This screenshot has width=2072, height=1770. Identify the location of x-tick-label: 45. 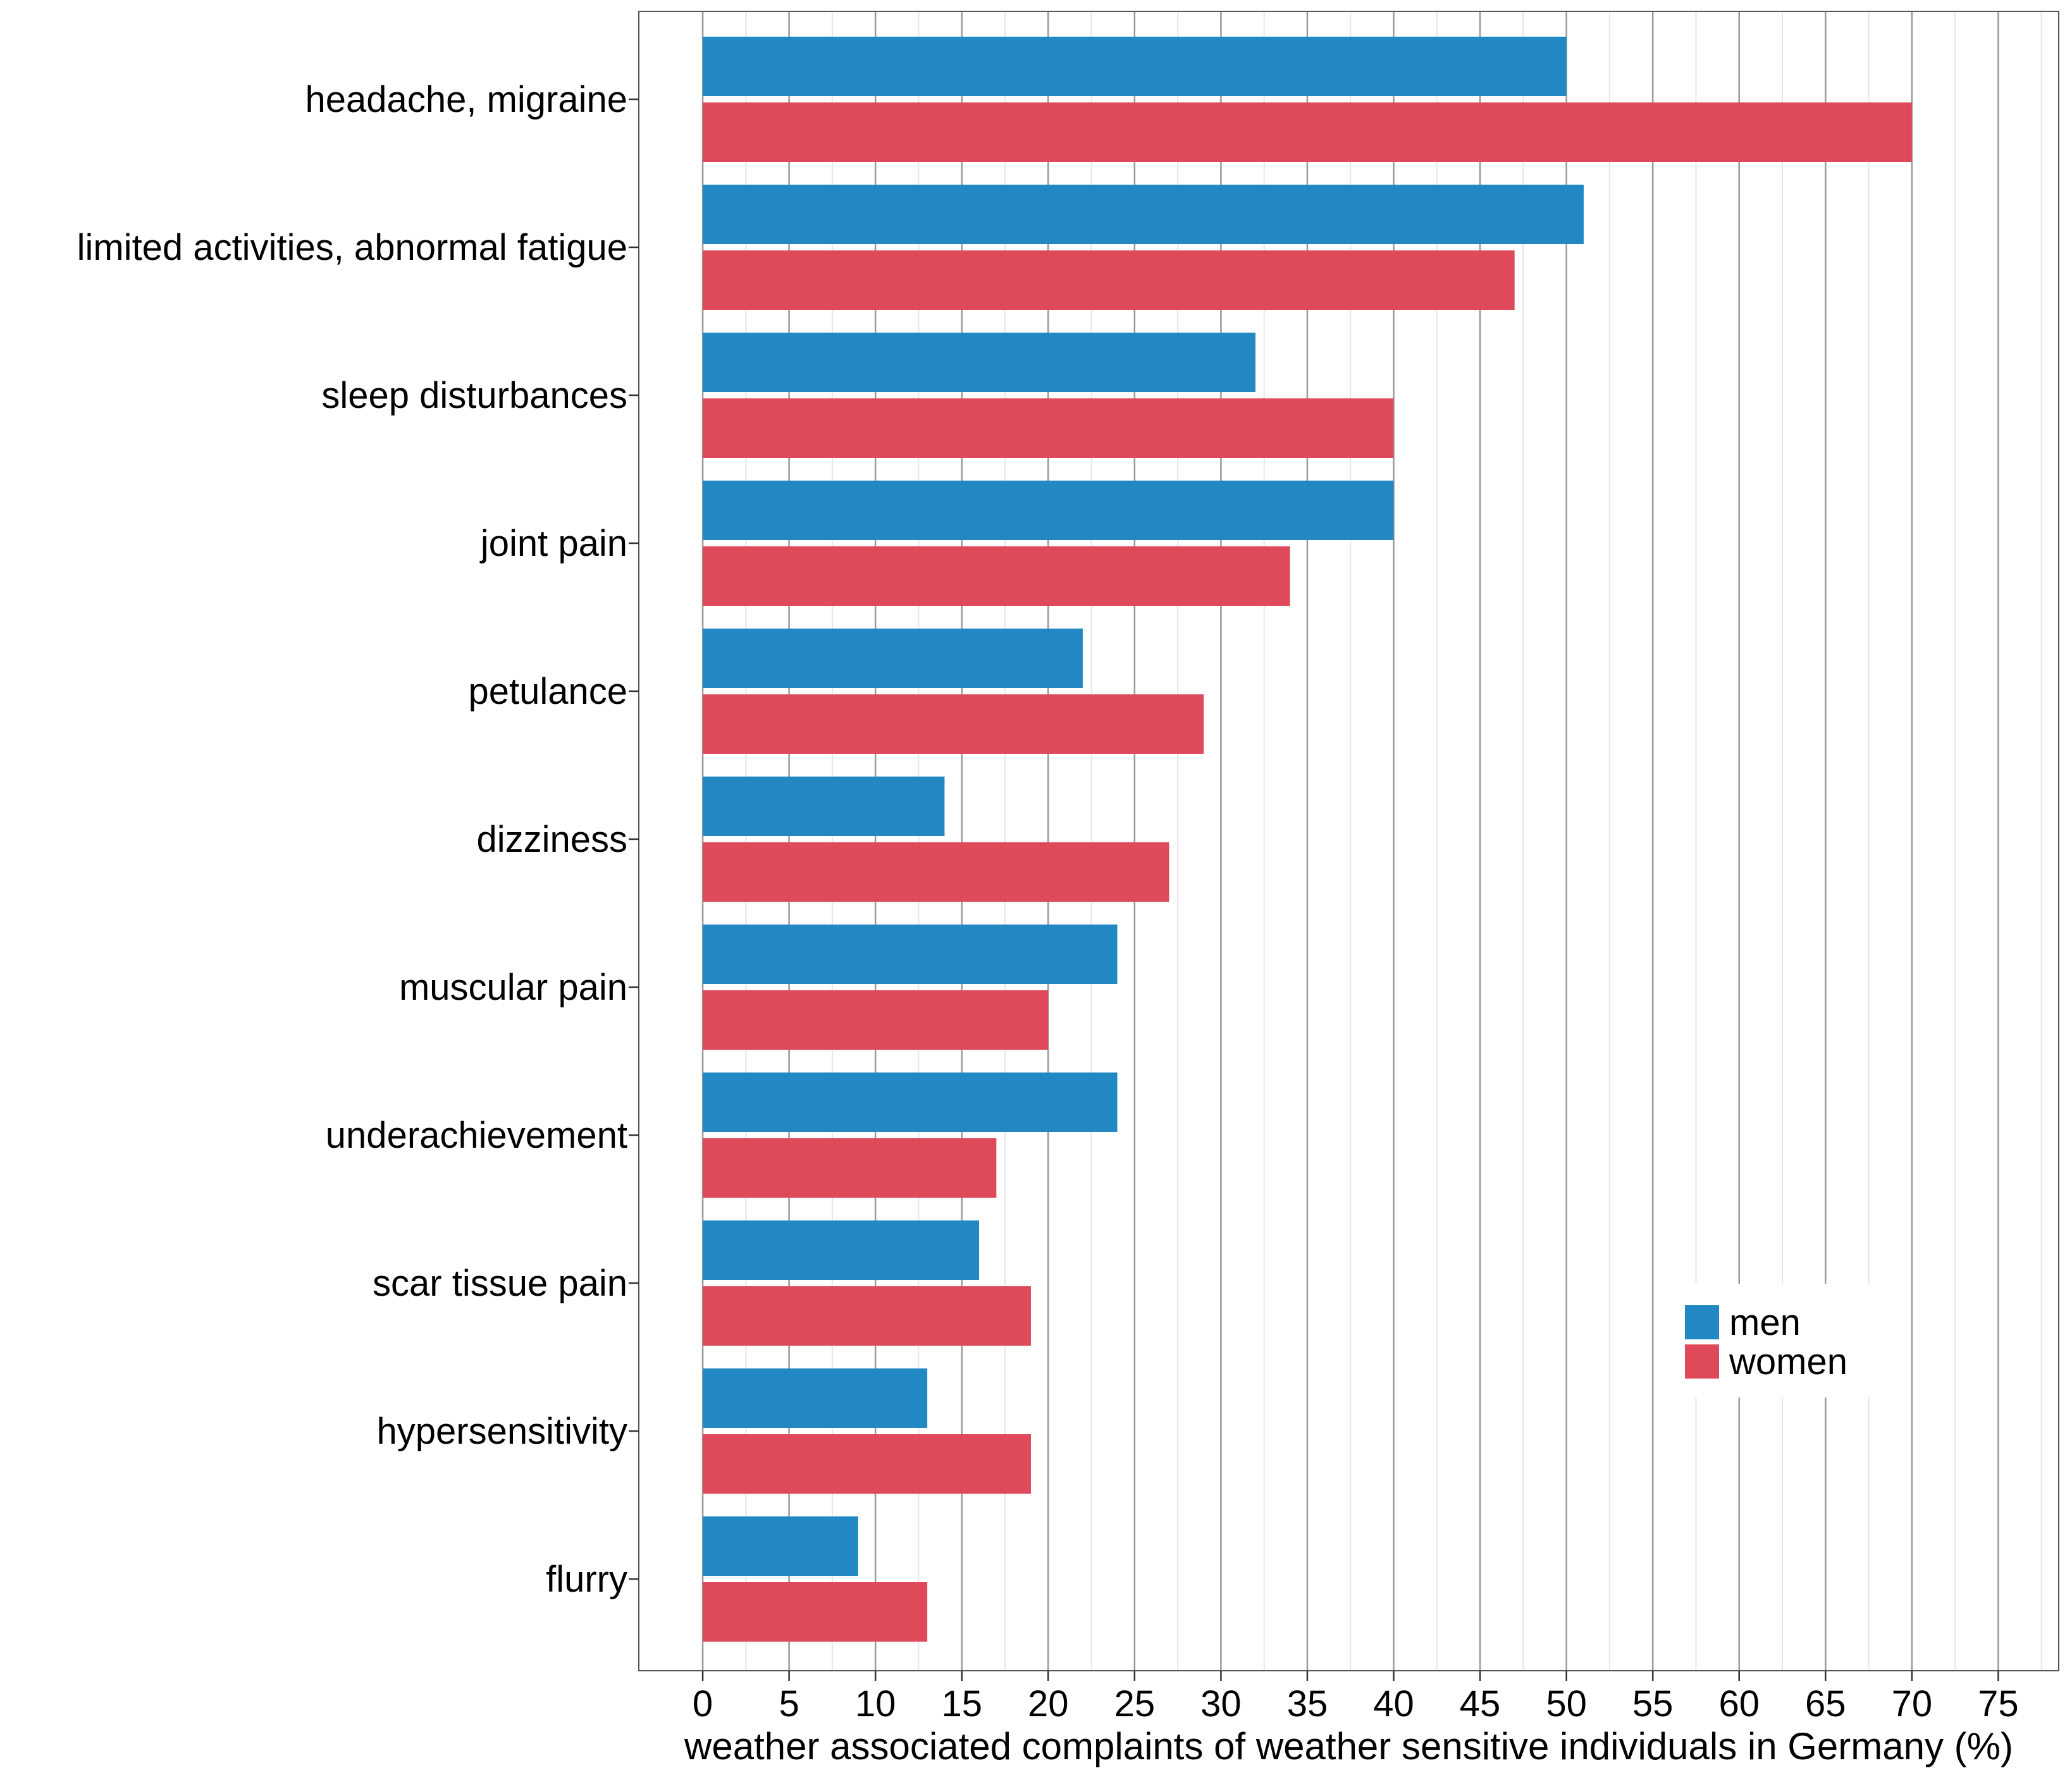
(1480, 1704).